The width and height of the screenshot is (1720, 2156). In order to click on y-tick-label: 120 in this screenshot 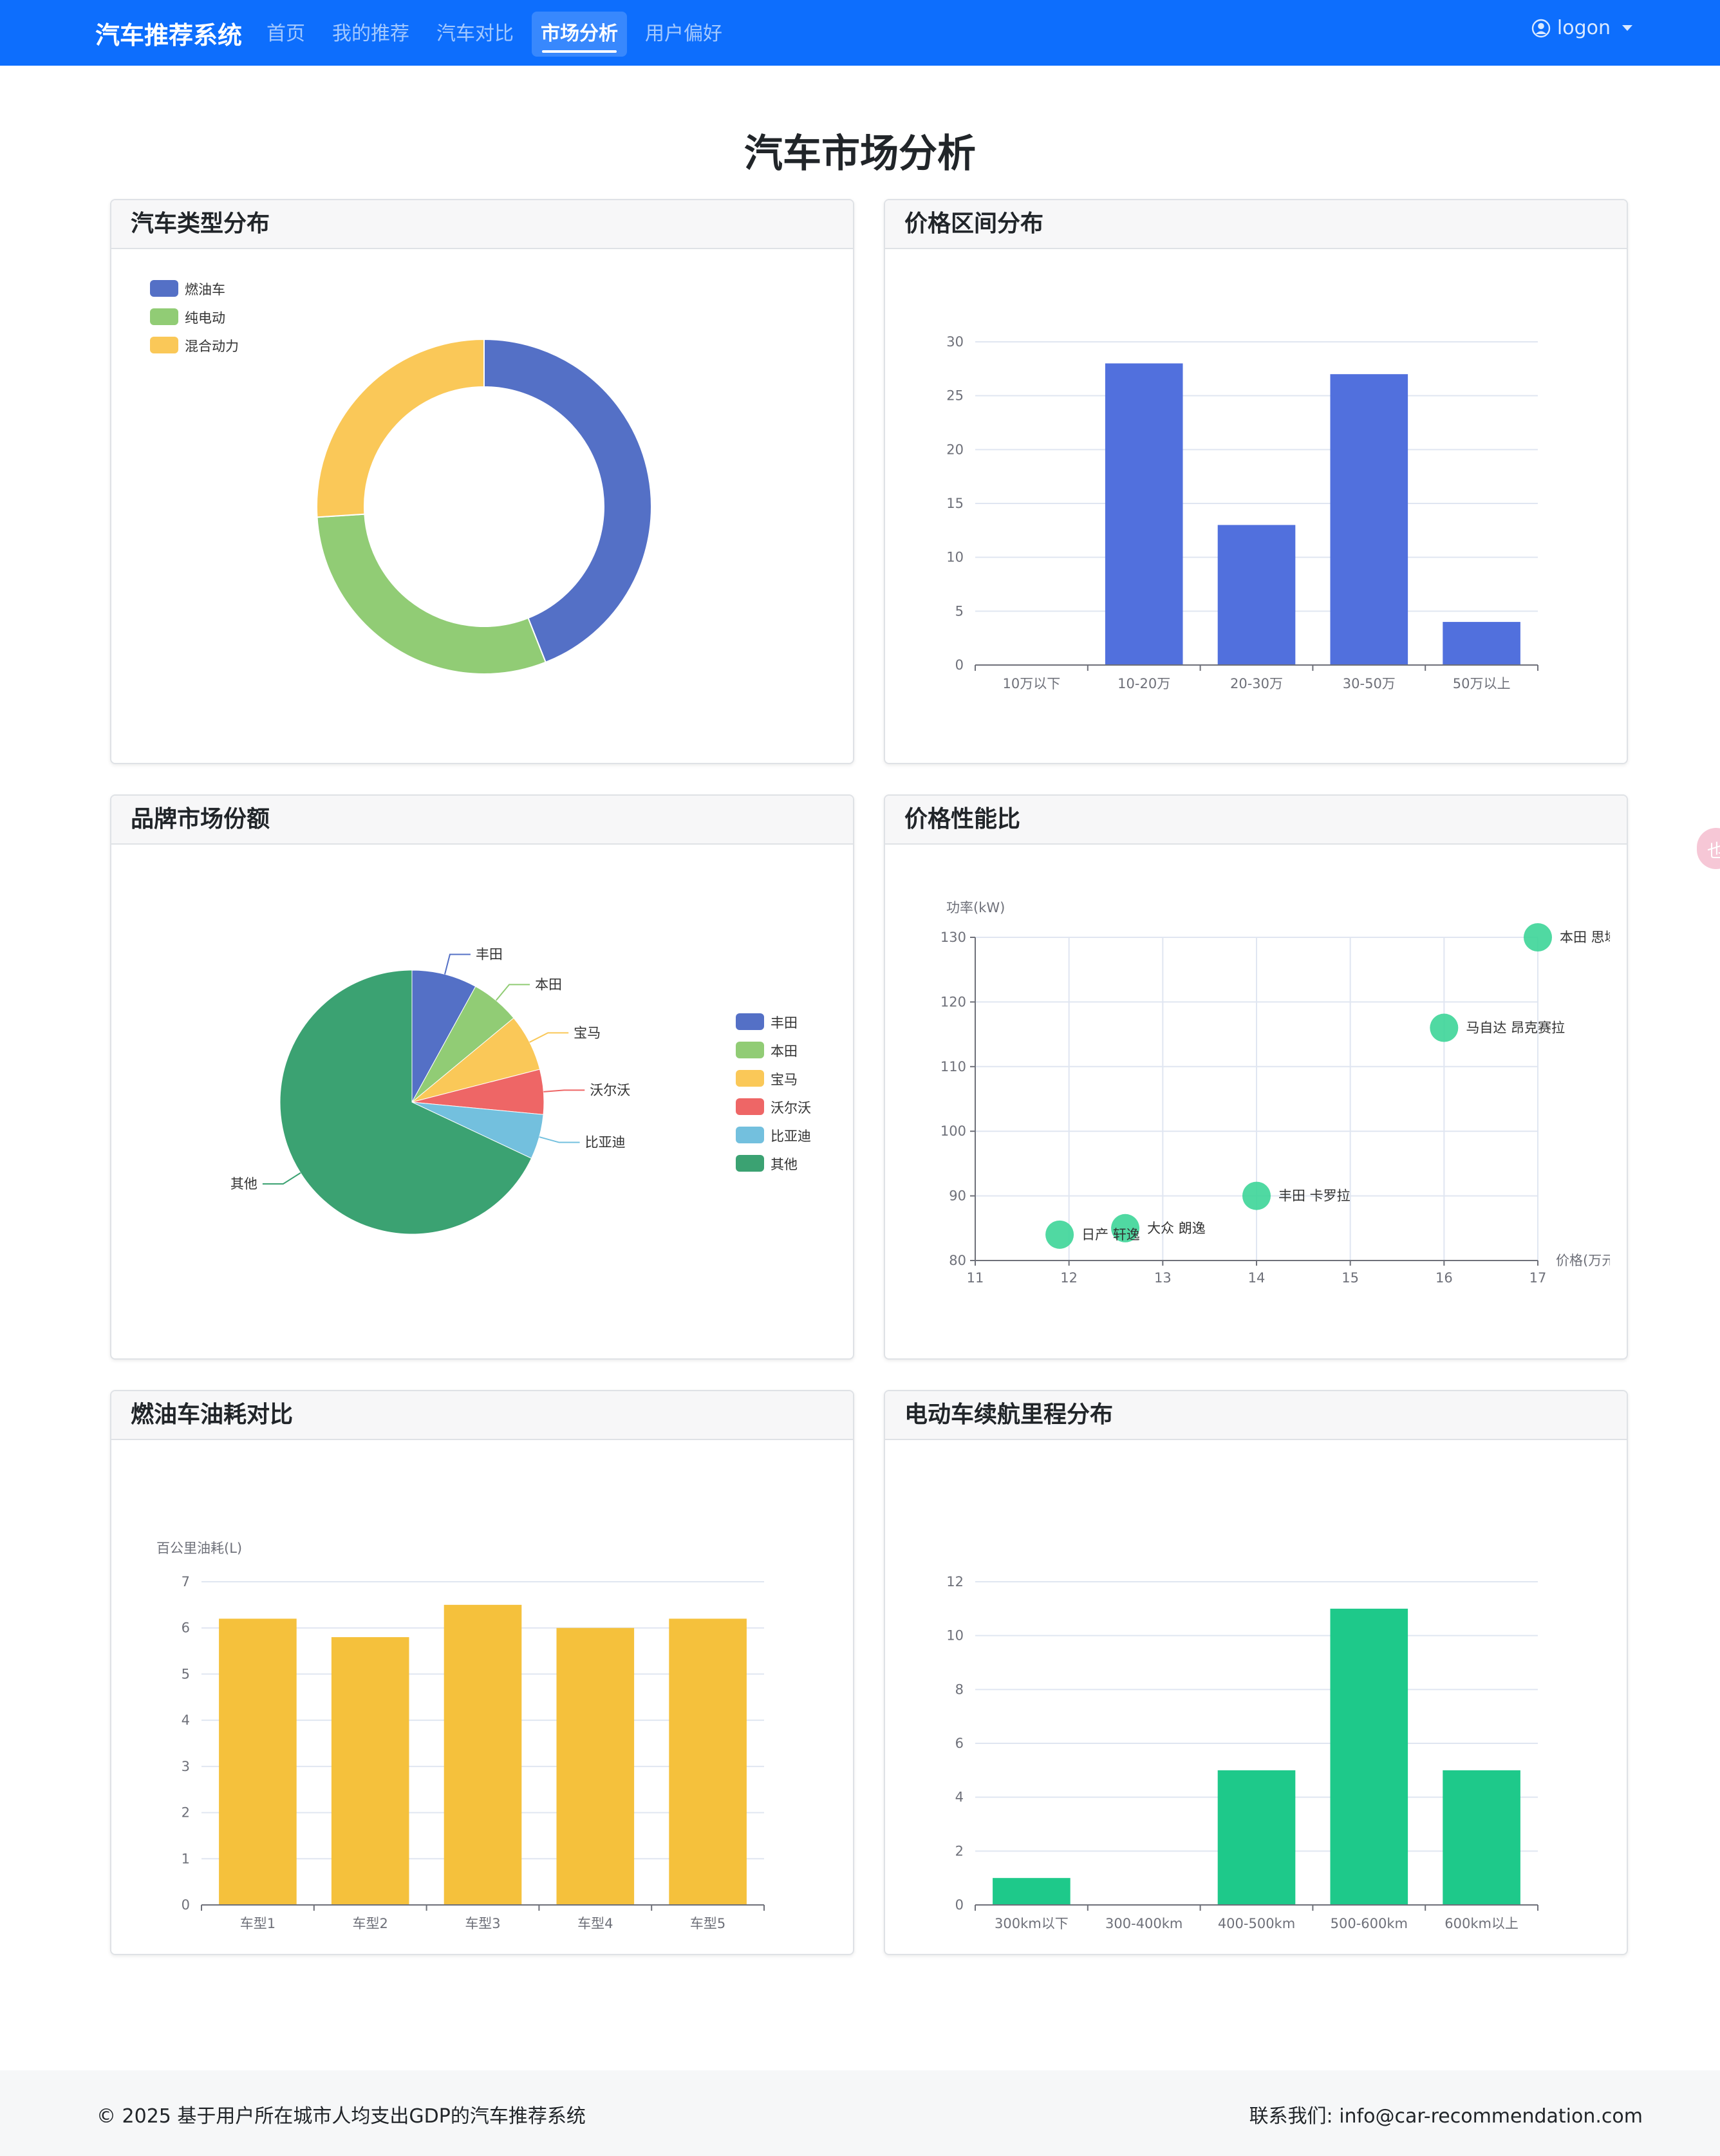, I will do `click(953, 1002)`.